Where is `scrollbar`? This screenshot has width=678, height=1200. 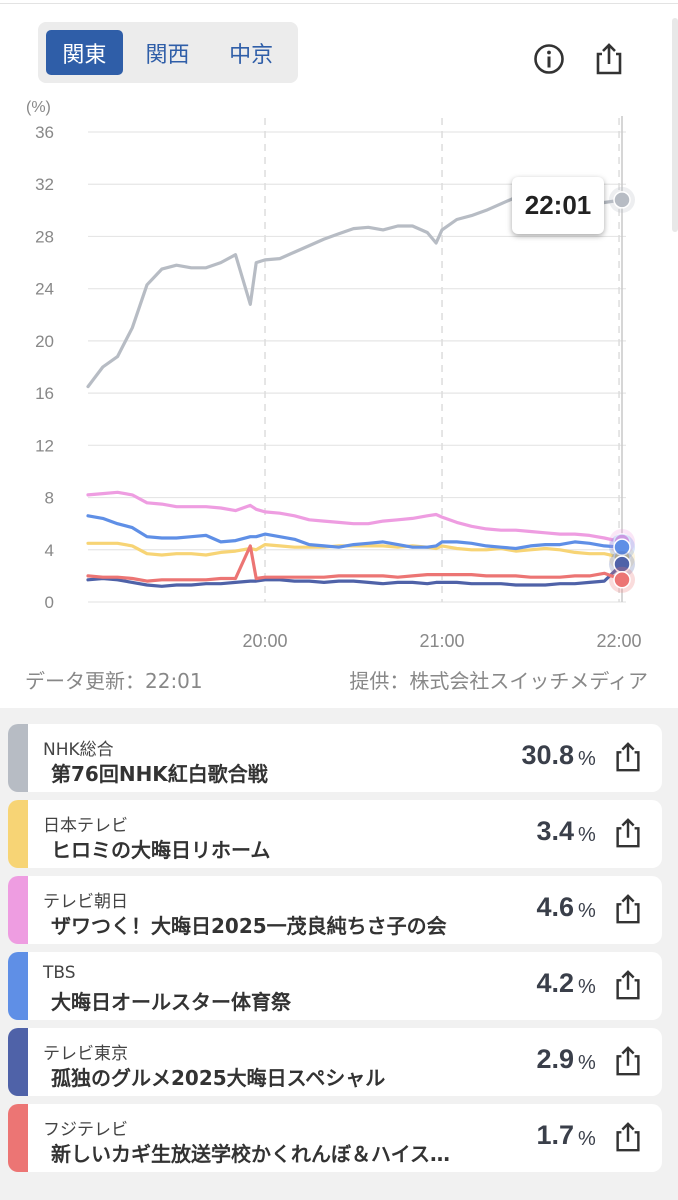 scrollbar is located at coordinates (675, 125).